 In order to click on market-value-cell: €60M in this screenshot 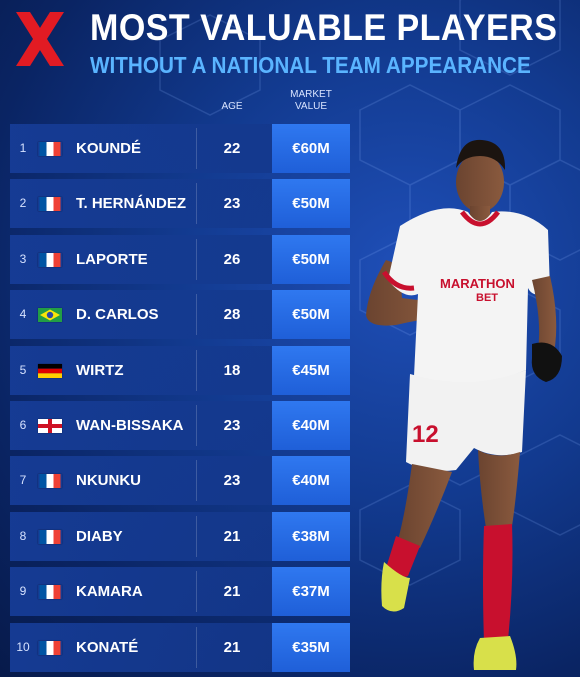, I will do `click(311, 148)`.